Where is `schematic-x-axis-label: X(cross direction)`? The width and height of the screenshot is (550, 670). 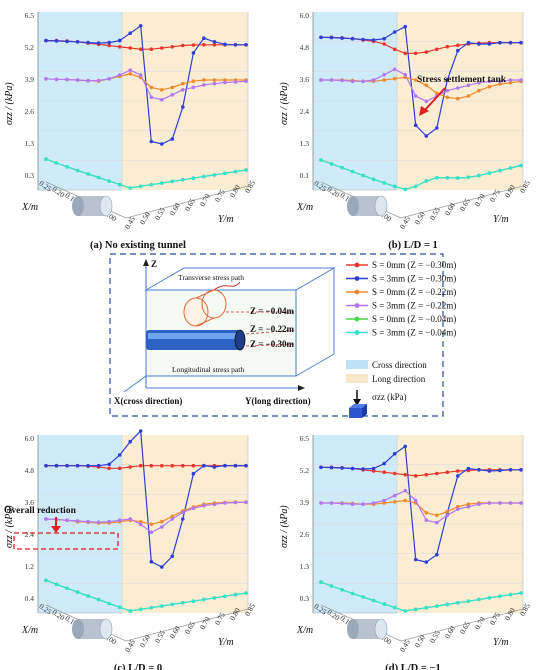
schematic-x-axis-label: X(cross direction) is located at coordinates (148, 401).